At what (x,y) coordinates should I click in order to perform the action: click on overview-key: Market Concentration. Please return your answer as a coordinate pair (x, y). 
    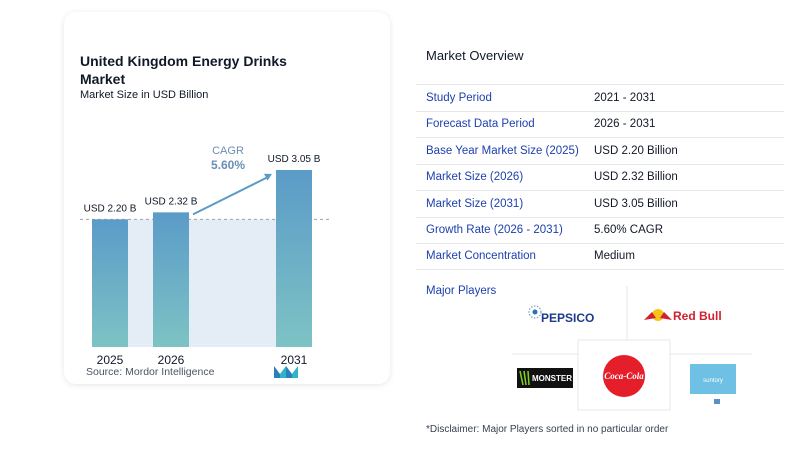
    Looking at the image, I should click on (481, 256).